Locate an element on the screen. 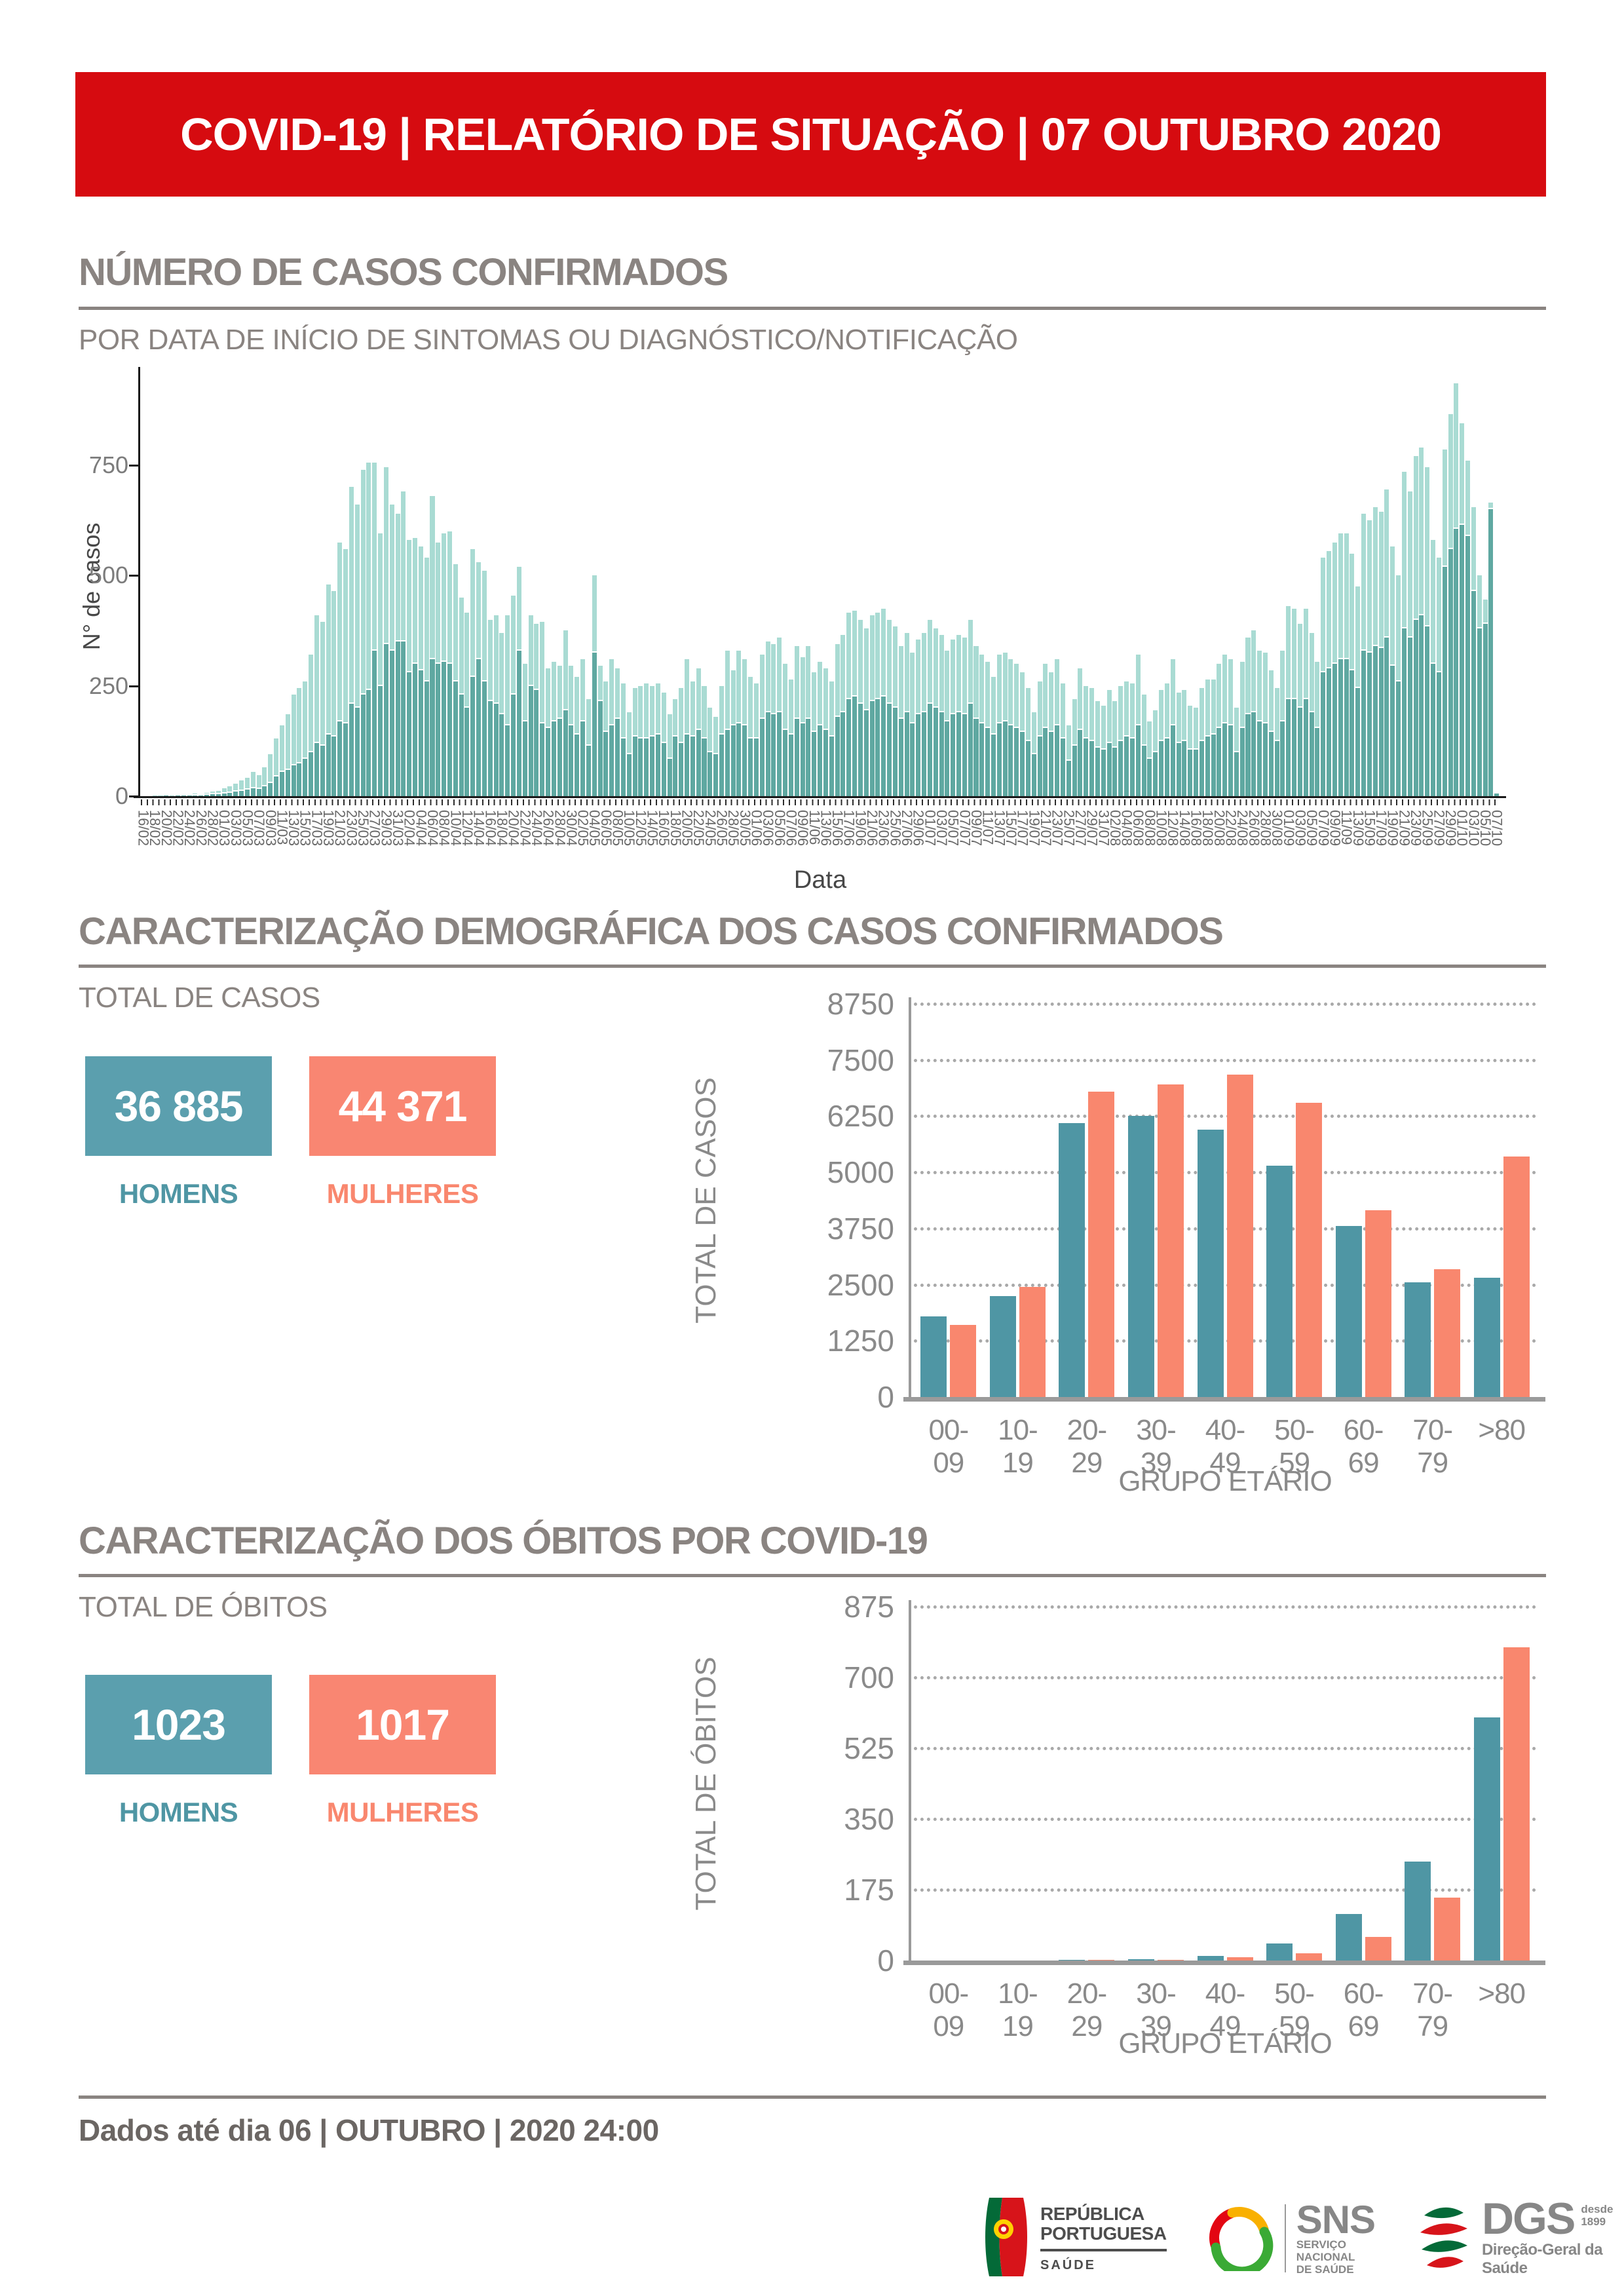 The width and height of the screenshot is (1624, 2296). chart1-x-tick-label: 27/03 is located at coordinates (374, 828).